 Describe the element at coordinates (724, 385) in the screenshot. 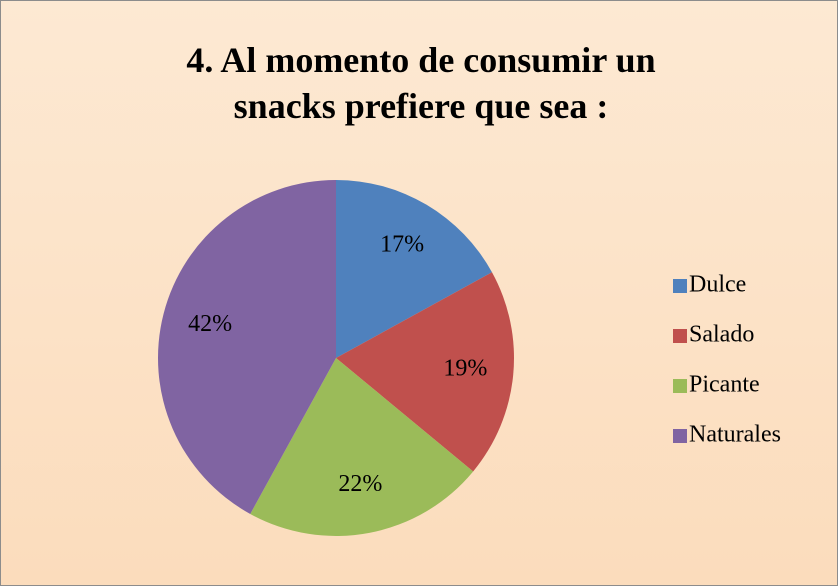

I see `legend-label: Picante` at that location.